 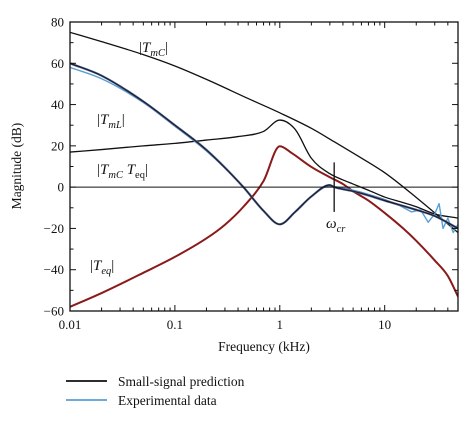 I want to click on y-tick-label: −60, so click(x=54, y=311).